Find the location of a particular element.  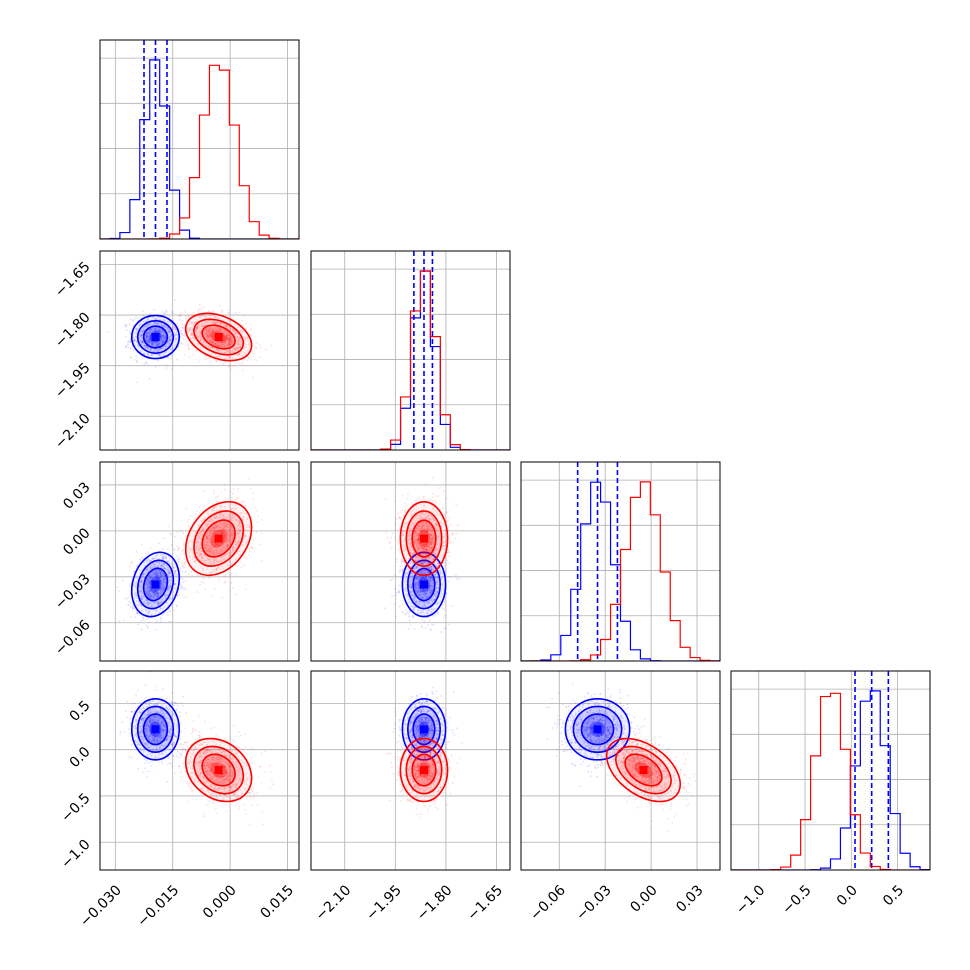

y-tick-label: −1.65 is located at coordinates (73, 280).